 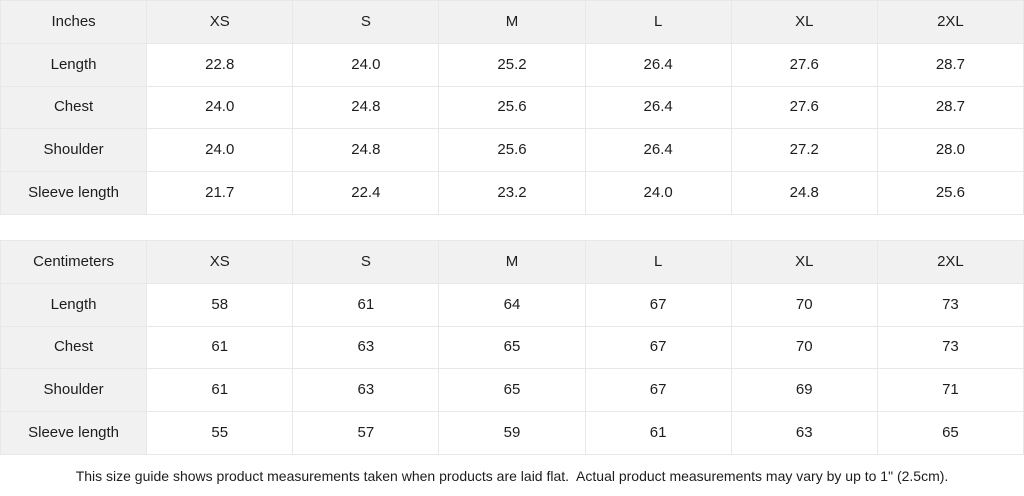 What do you see at coordinates (74, 262) in the screenshot?
I see `unit-header-cell: Centimeters` at bounding box center [74, 262].